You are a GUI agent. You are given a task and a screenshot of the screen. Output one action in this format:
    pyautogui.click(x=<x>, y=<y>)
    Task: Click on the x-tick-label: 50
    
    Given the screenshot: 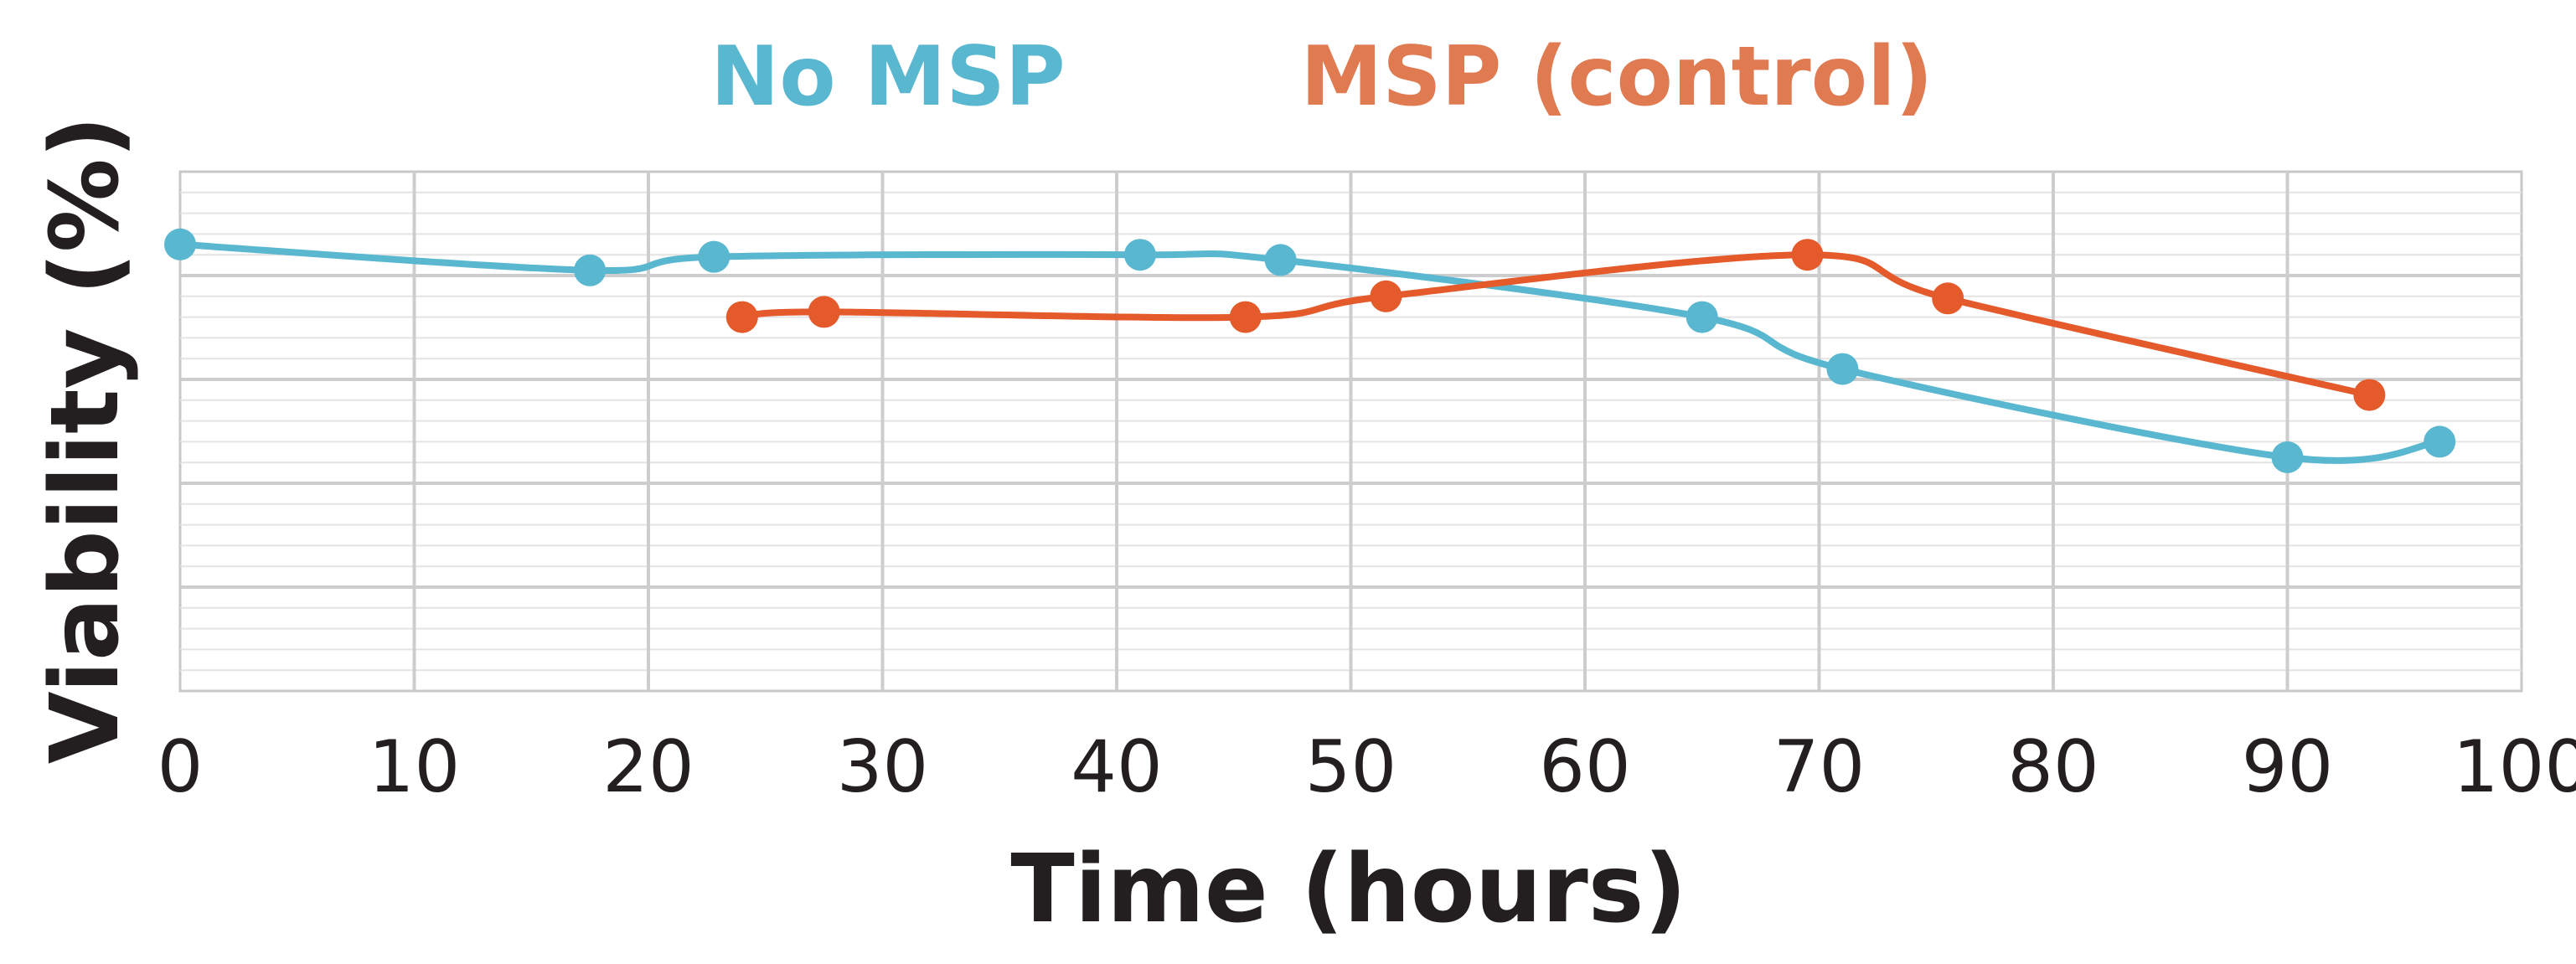 What is the action you would take?
    pyautogui.click(x=1350, y=767)
    